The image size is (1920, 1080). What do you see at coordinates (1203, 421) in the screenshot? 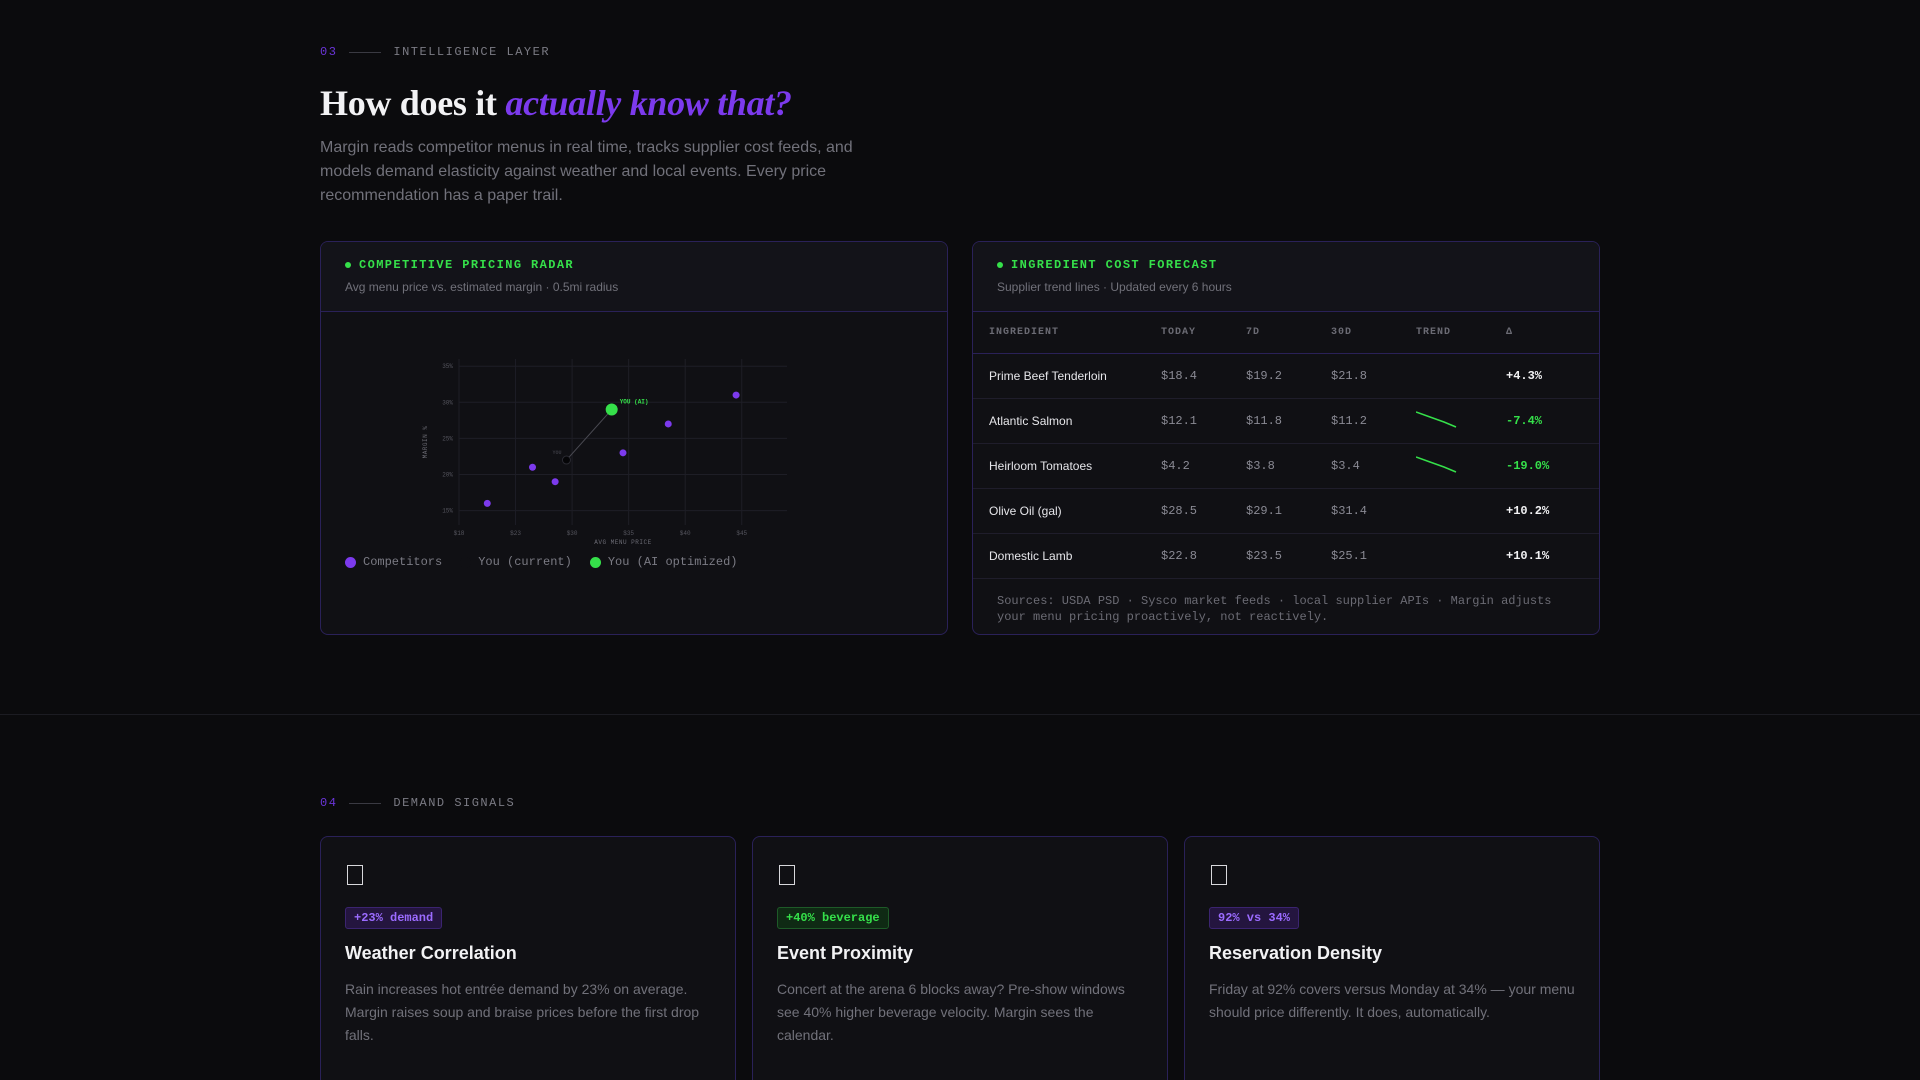
I see `today-cell: $12.1` at bounding box center [1203, 421].